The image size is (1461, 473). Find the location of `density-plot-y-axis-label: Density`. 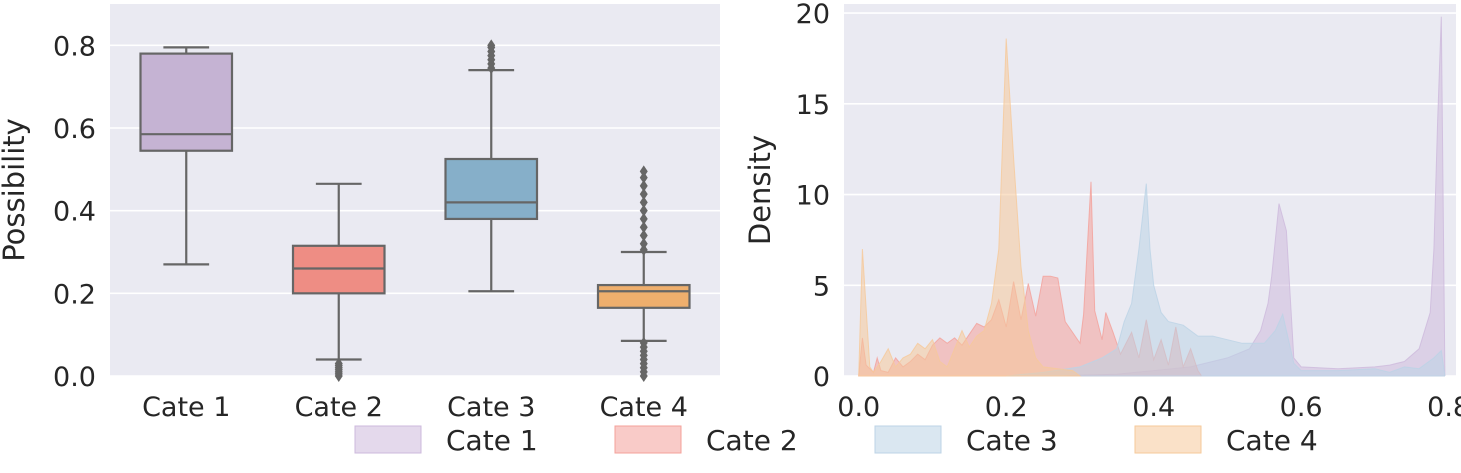

density-plot-y-axis-label: Density is located at coordinates (760, 190).